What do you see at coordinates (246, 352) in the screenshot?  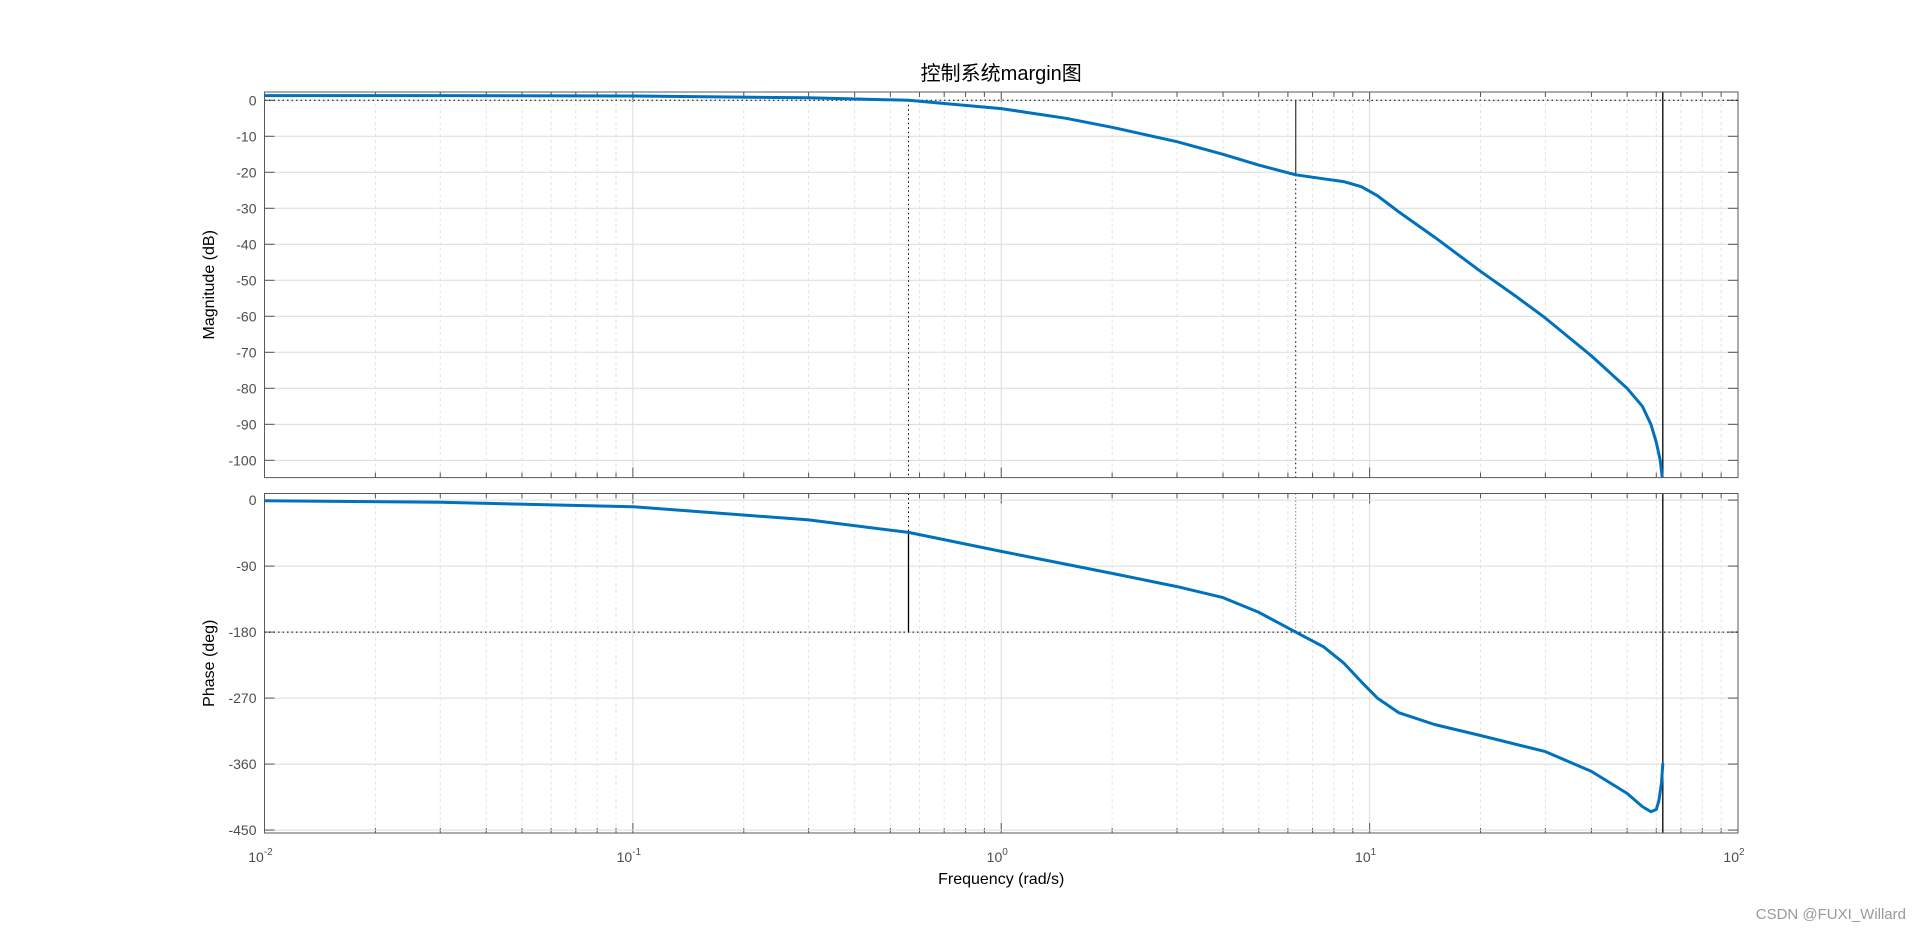 I see `y-tick-label: -70` at bounding box center [246, 352].